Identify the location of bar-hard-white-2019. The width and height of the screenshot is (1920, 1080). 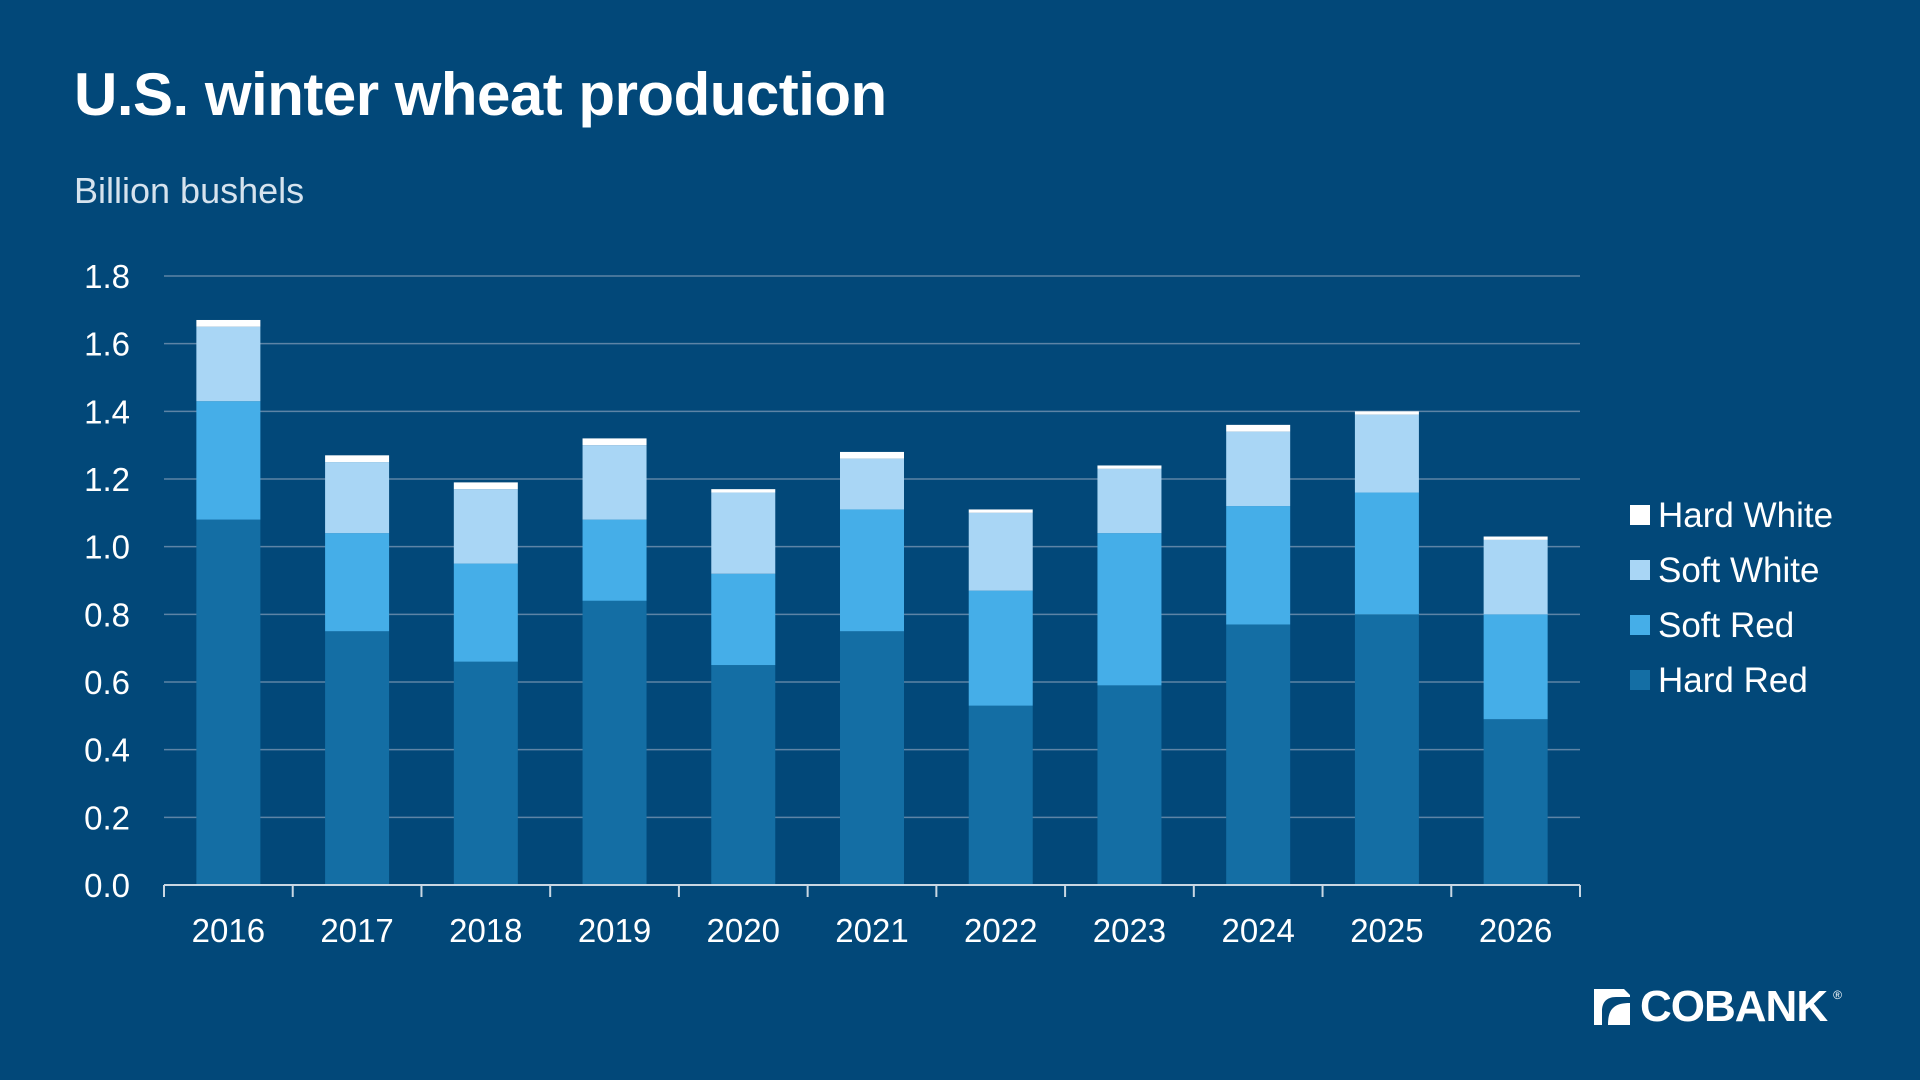
(614, 442).